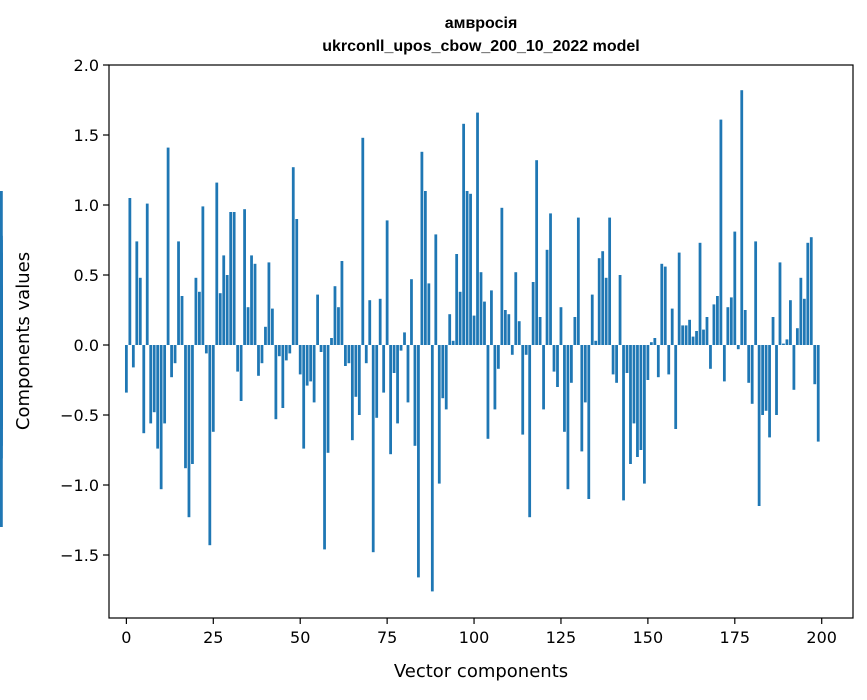 The width and height of the screenshot is (867, 700). What do you see at coordinates (474, 637) in the screenshot?
I see `x-tick-label: 100` at bounding box center [474, 637].